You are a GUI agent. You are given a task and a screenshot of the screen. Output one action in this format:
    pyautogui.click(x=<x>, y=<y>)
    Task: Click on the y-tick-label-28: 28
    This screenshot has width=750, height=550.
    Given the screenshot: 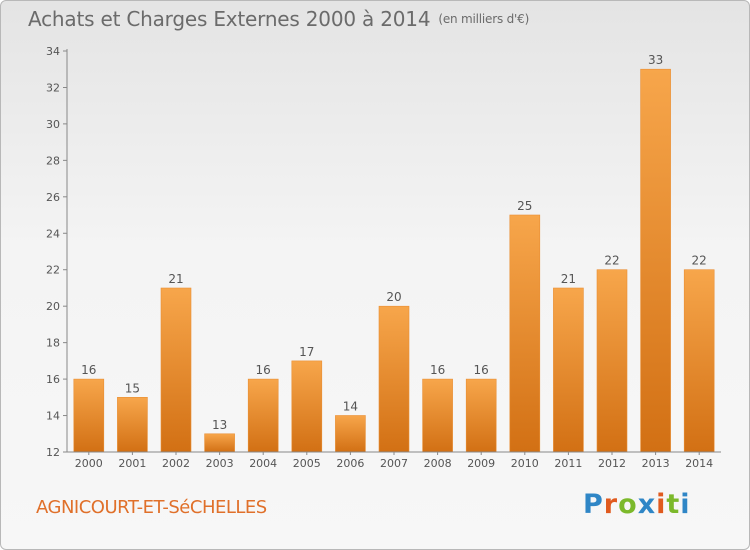 What is the action you would take?
    pyautogui.click(x=53, y=160)
    